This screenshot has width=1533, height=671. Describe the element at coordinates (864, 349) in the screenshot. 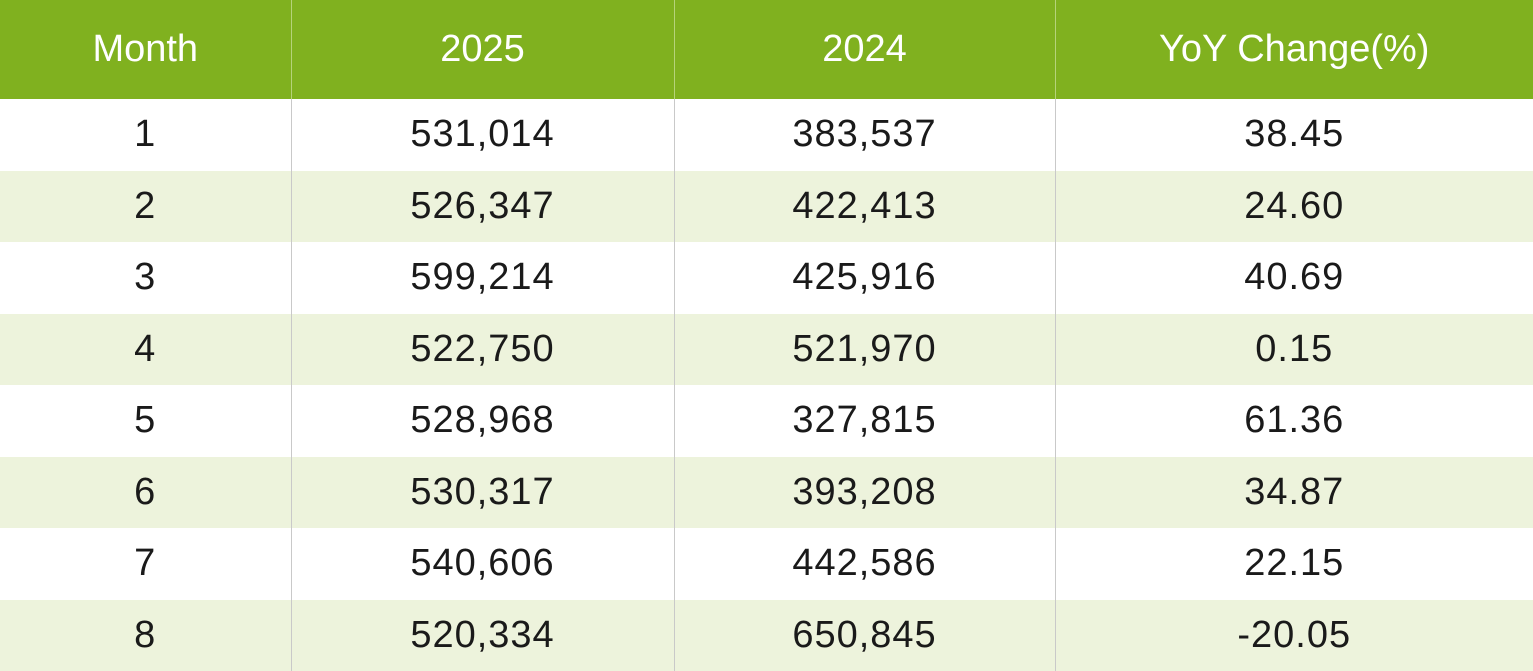

I see `cell-2024: 521,970` at that location.